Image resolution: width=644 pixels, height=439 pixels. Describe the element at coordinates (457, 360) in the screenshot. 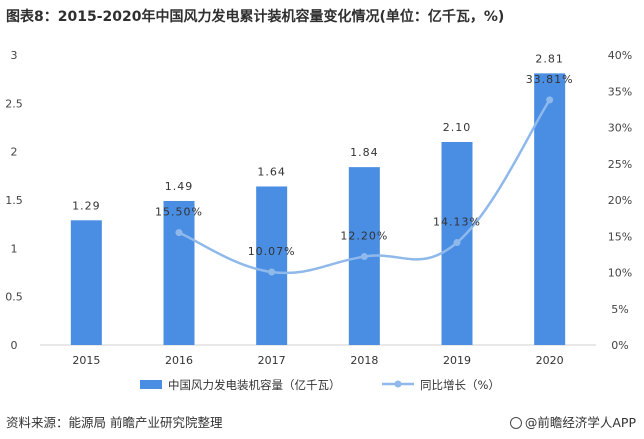

I see `x-tick-label: 2019` at that location.